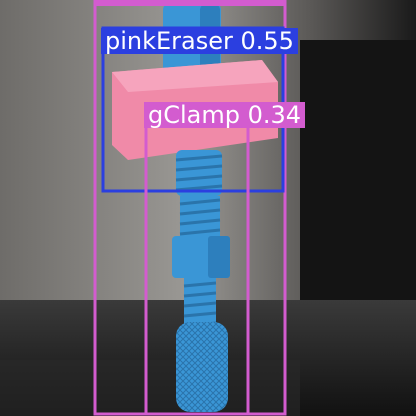  Describe the element at coordinates (219, 257) in the screenshot. I see `clamp-middle-block-shade` at that location.